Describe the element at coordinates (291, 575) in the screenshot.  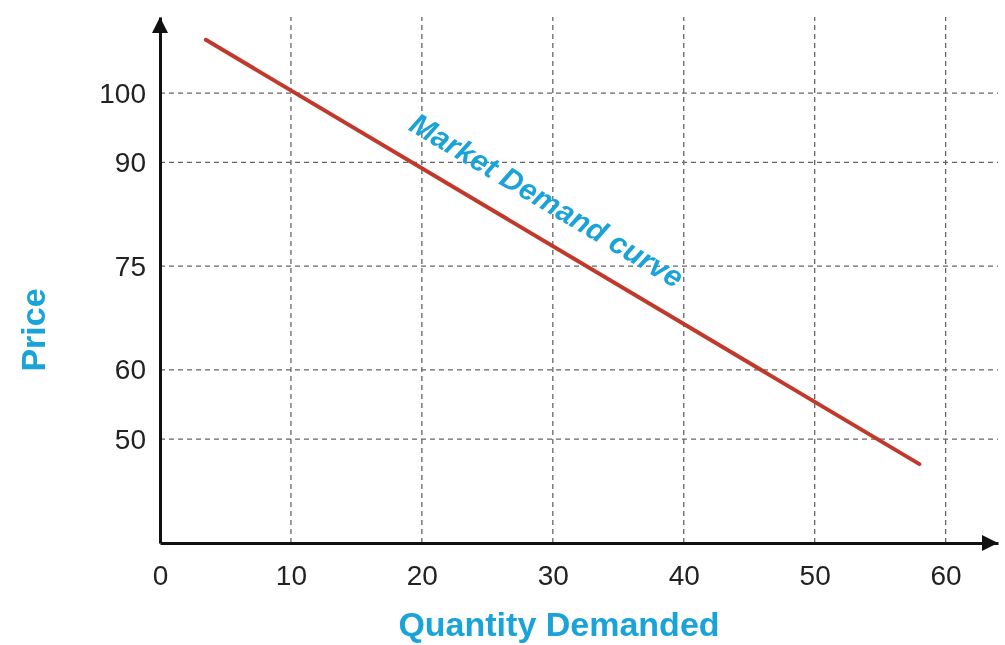
I see `x-tick-label: 10` at that location.